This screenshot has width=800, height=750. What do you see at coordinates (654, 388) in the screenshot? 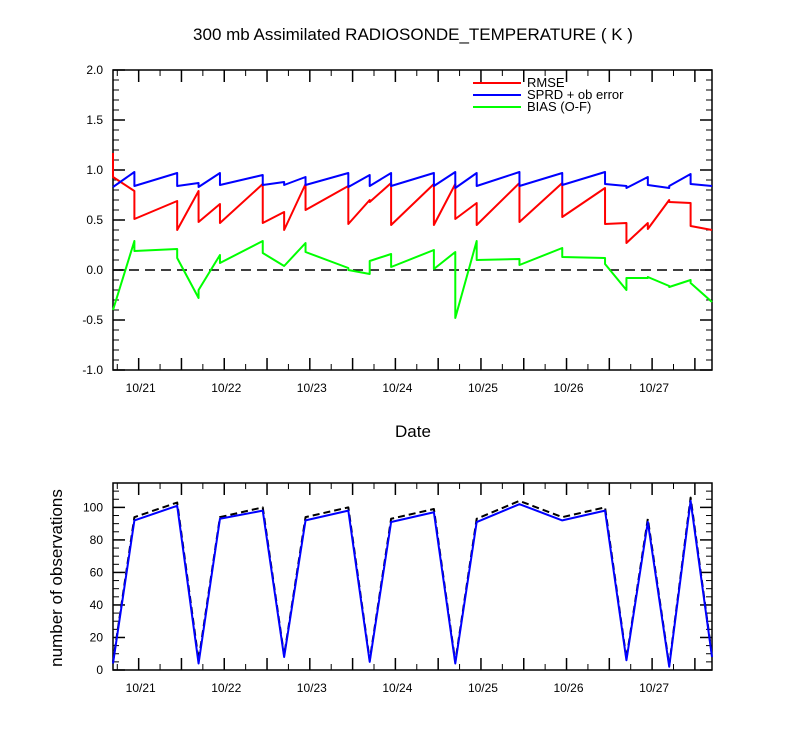
I see `top-chart-xtick-label: 10/27` at bounding box center [654, 388].